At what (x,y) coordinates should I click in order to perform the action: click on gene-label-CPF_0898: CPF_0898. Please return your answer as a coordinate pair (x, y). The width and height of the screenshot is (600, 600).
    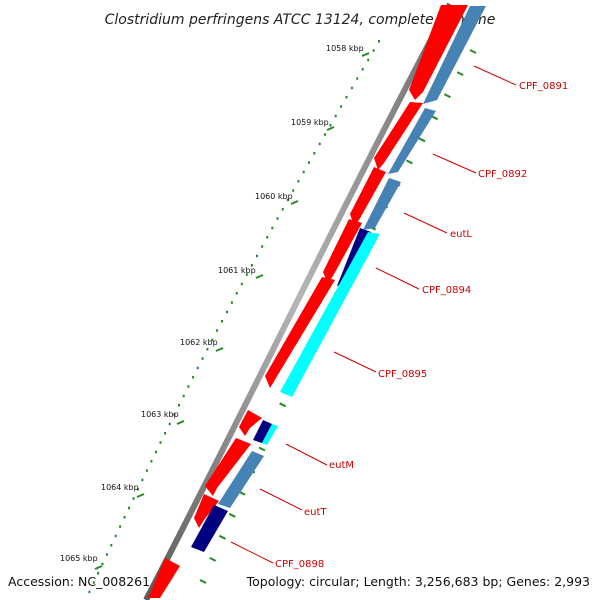
    Looking at the image, I should click on (299, 564).